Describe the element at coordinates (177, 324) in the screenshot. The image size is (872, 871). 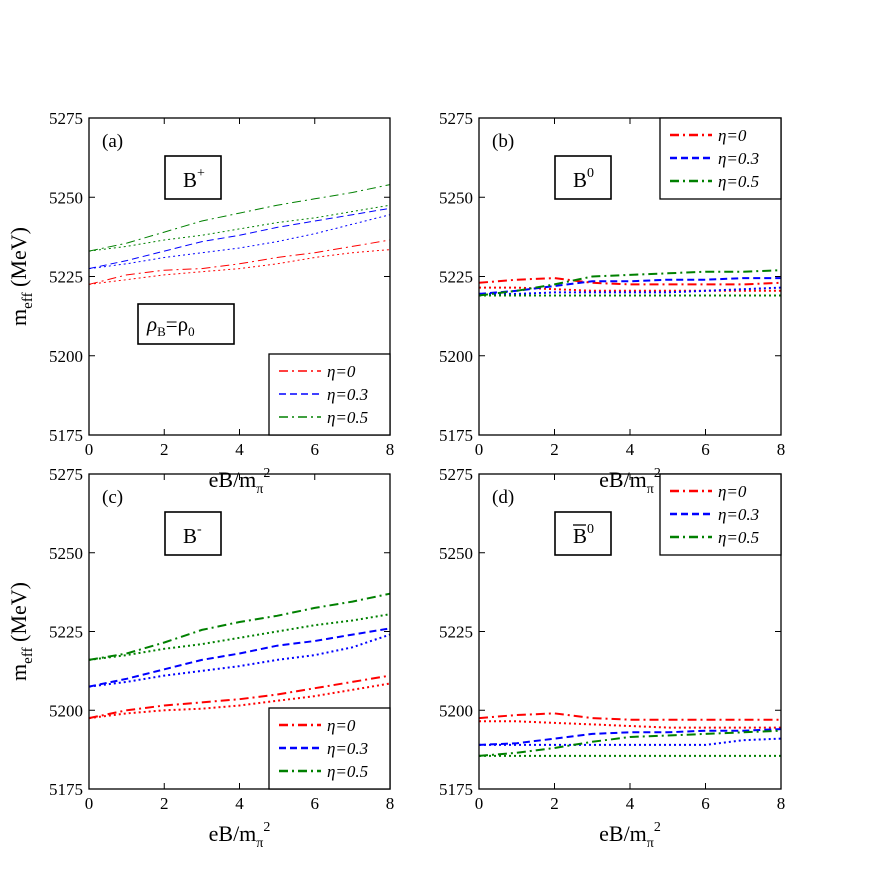
I see `rho-equals: =ρ` at that location.